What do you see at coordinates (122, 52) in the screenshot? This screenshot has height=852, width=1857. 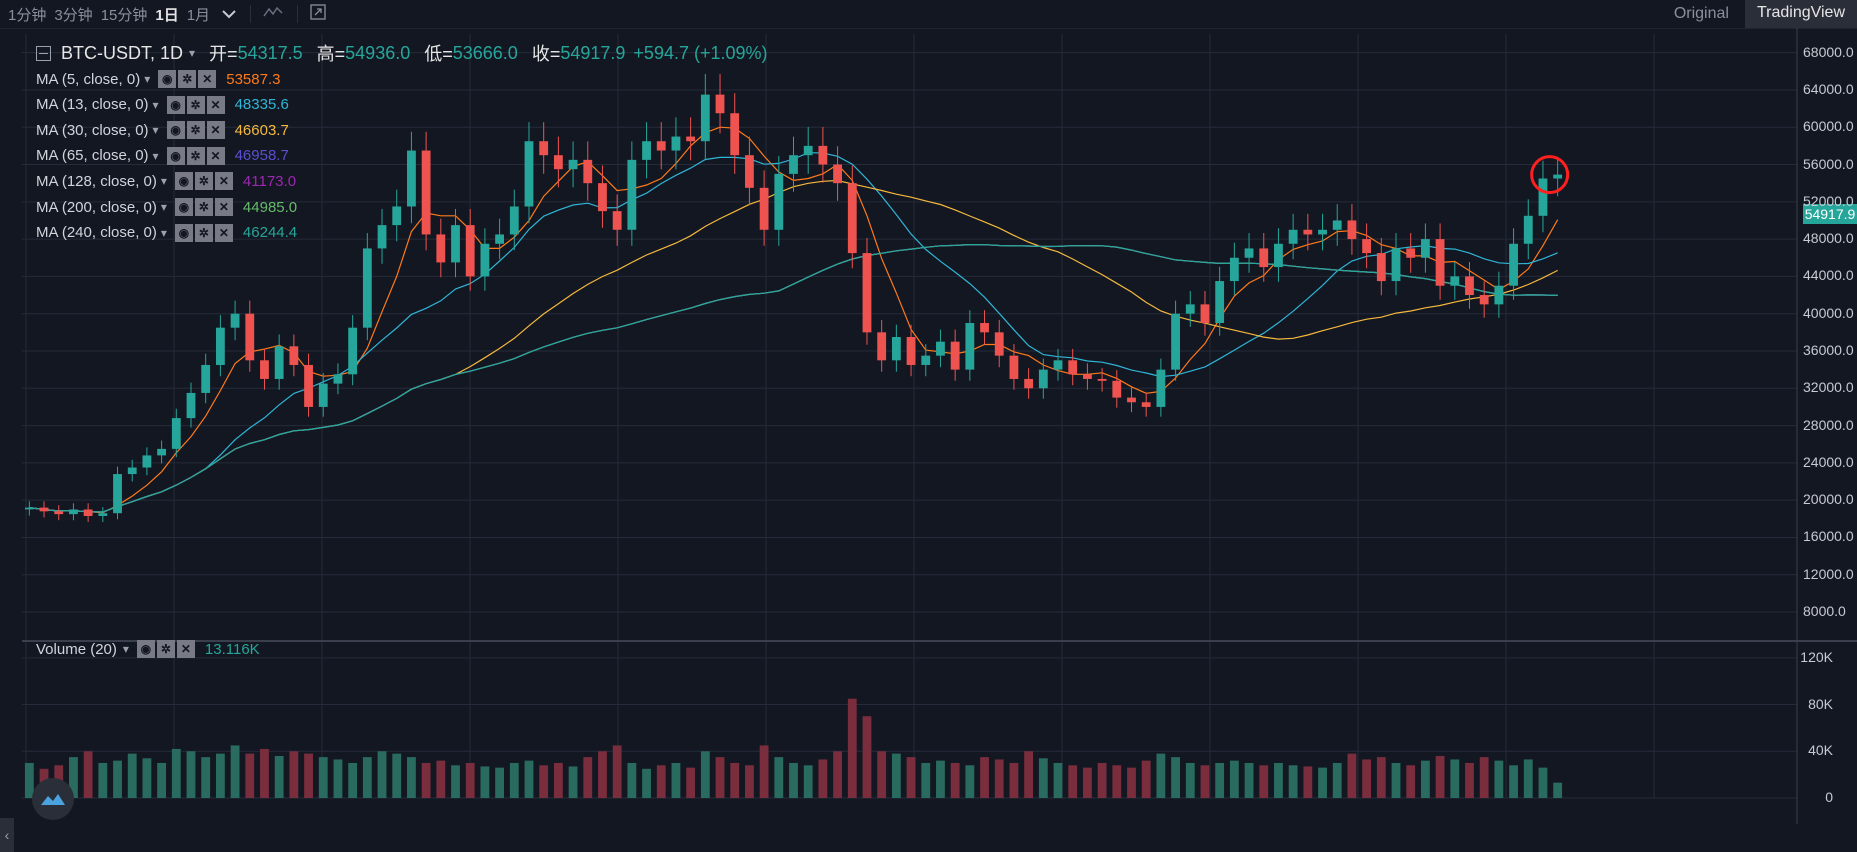 I see `symbol-label: BTC-USDT, 1D` at bounding box center [122, 52].